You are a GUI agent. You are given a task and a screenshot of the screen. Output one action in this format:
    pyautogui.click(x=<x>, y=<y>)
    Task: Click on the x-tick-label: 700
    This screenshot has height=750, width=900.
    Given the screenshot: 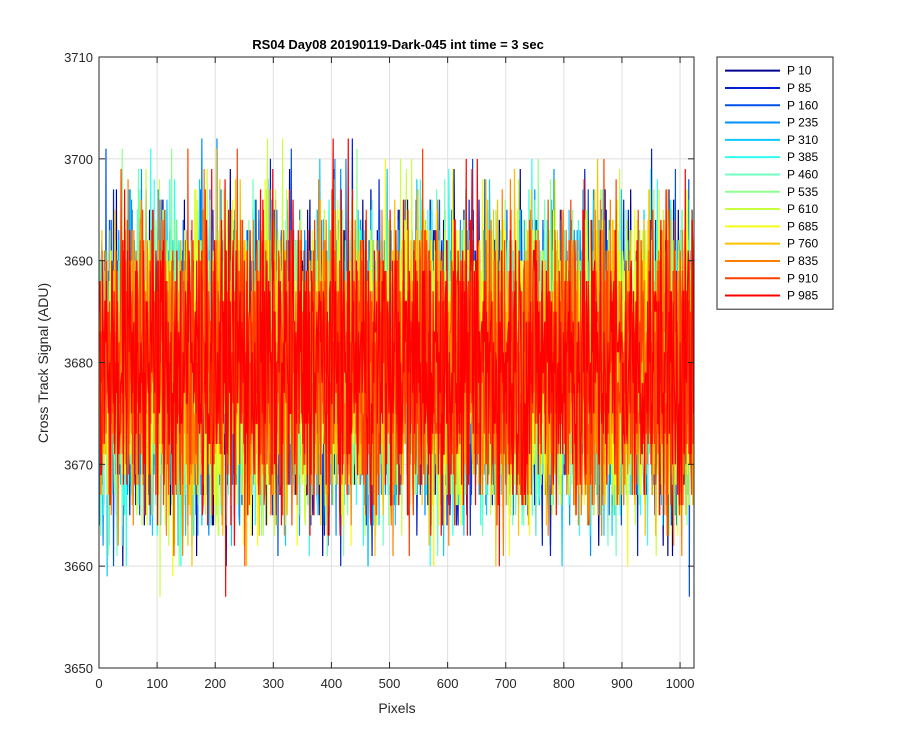 What is the action you would take?
    pyautogui.click(x=506, y=683)
    